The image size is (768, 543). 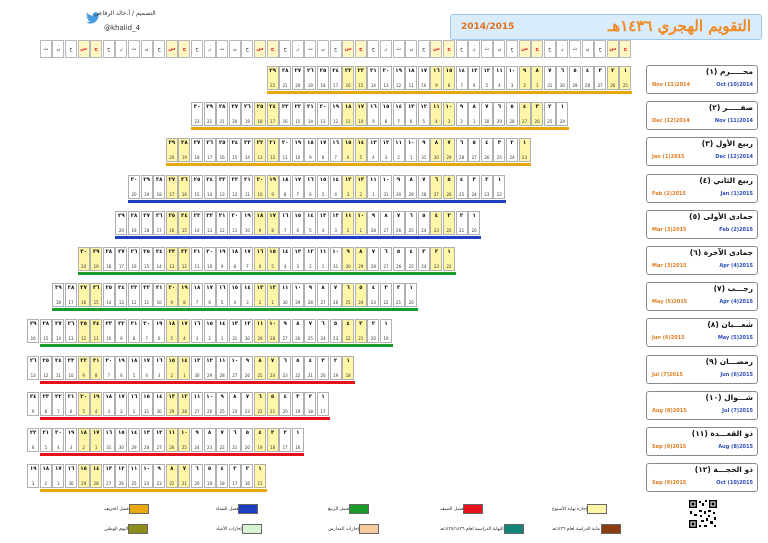 What do you see at coordinates (499, 114) in the screenshot?
I see `day-cell: ٦ 29` at bounding box center [499, 114].